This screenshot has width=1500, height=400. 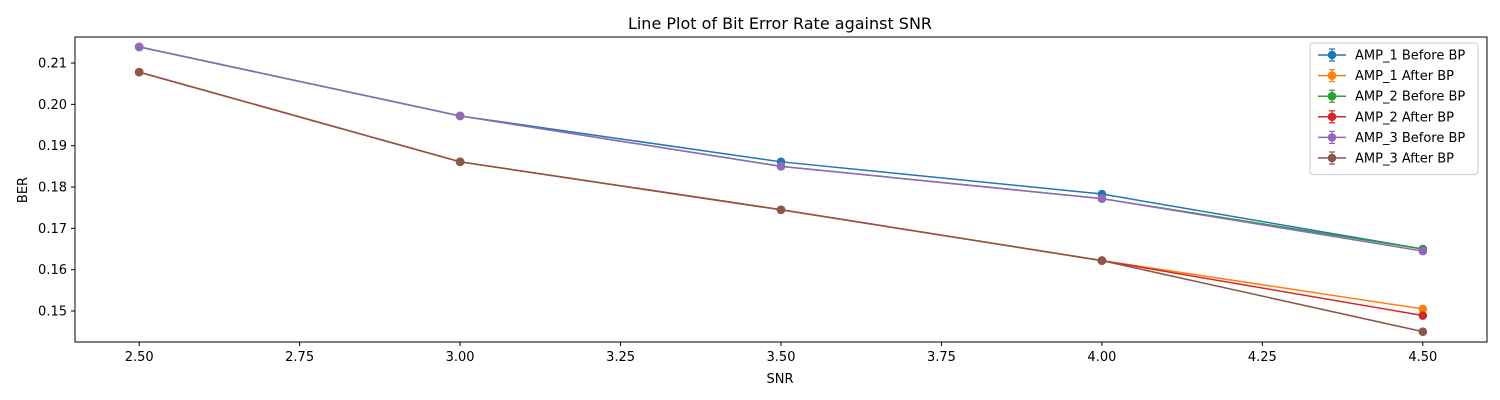 What do you see at coordinates (1404, 76) in the screenshot?
I see `legend-label: AMP_1 After BP` at bounding box center [1404, 76].